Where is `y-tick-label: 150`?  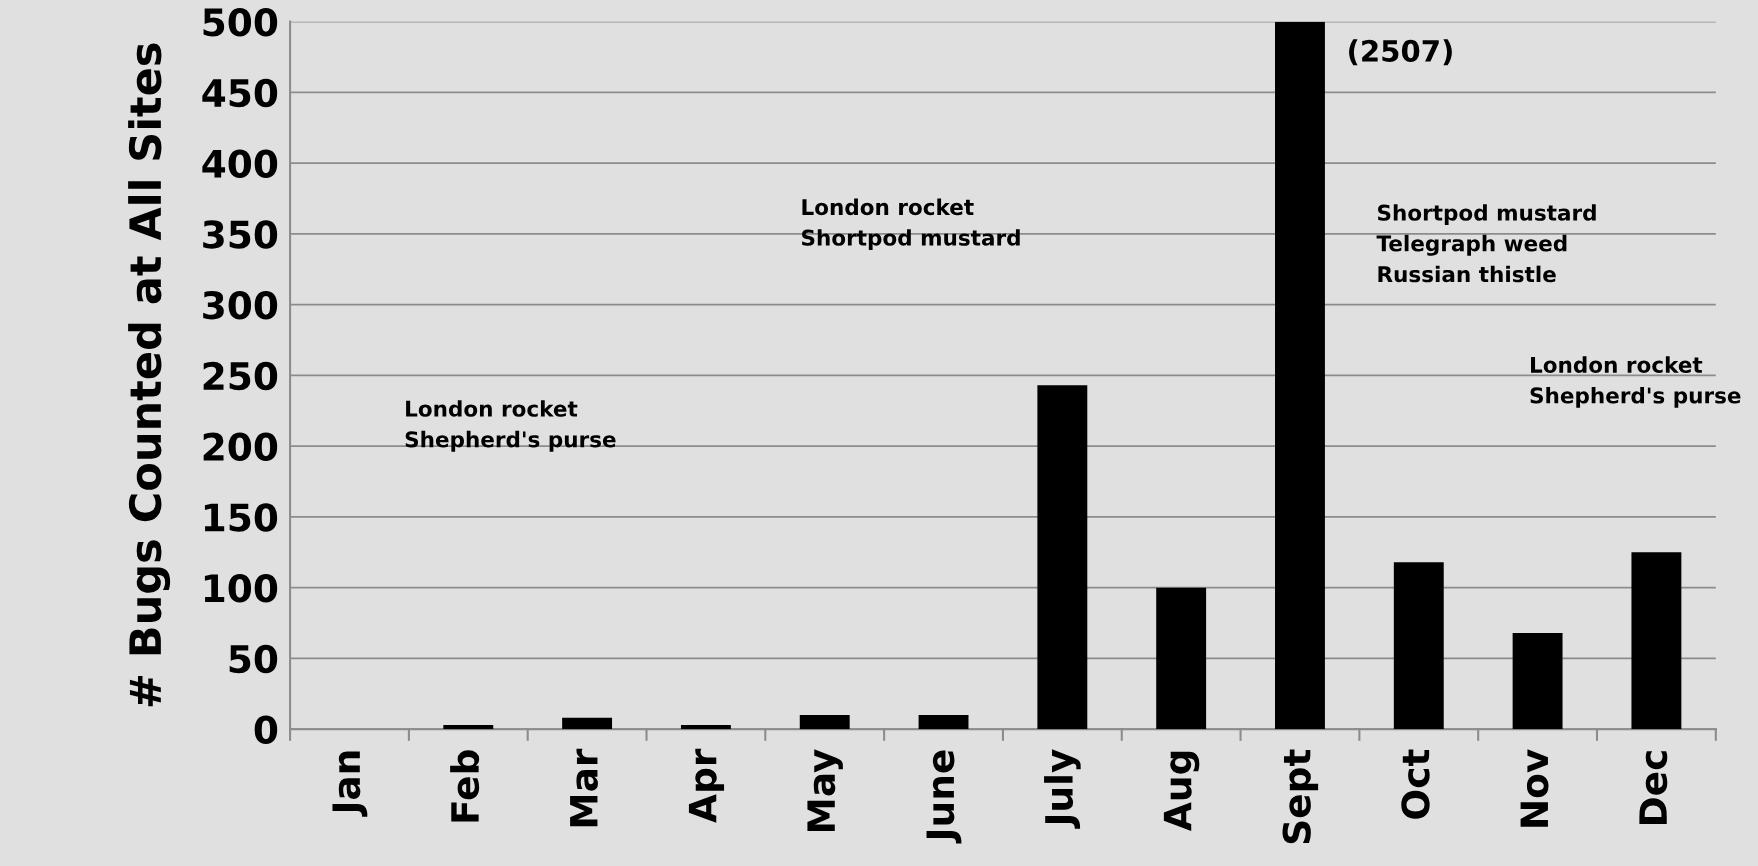
y-tick-label: 150 is located at coordinates (241, 517).